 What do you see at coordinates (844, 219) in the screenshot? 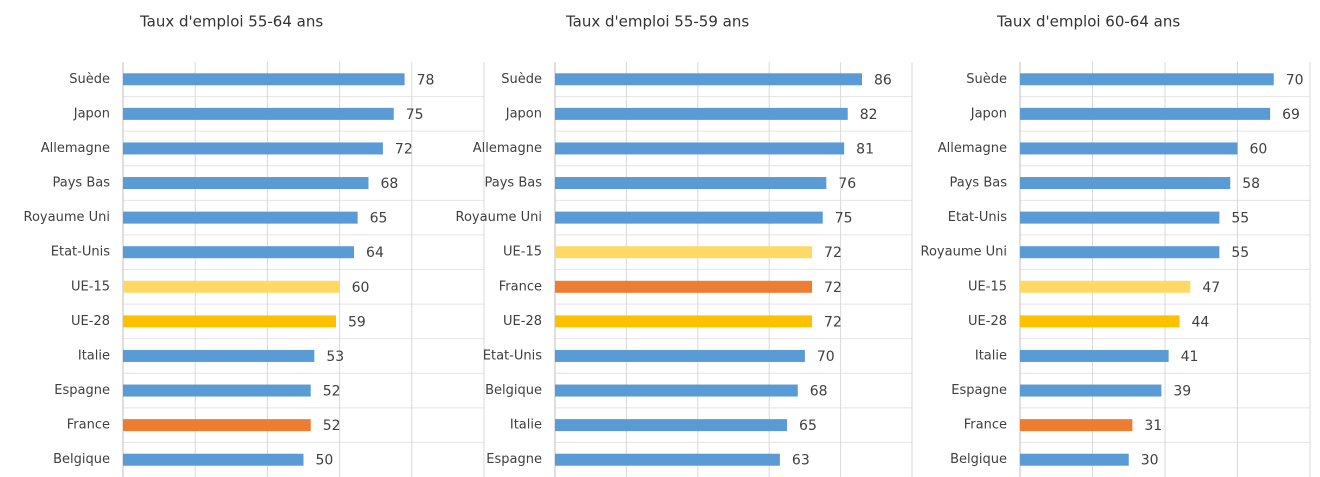
I see `value-label: 75` at bounding box center [844, 219].